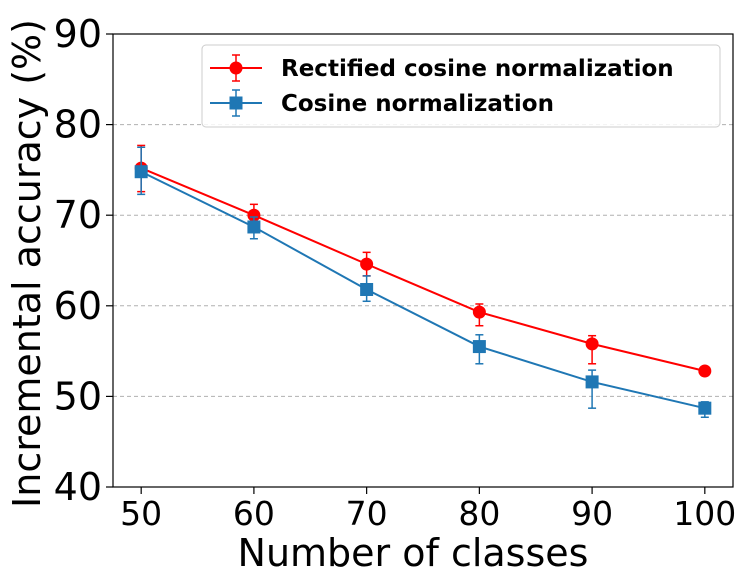  I want to click on x-tick-label-100: 100, so click(704, 513).